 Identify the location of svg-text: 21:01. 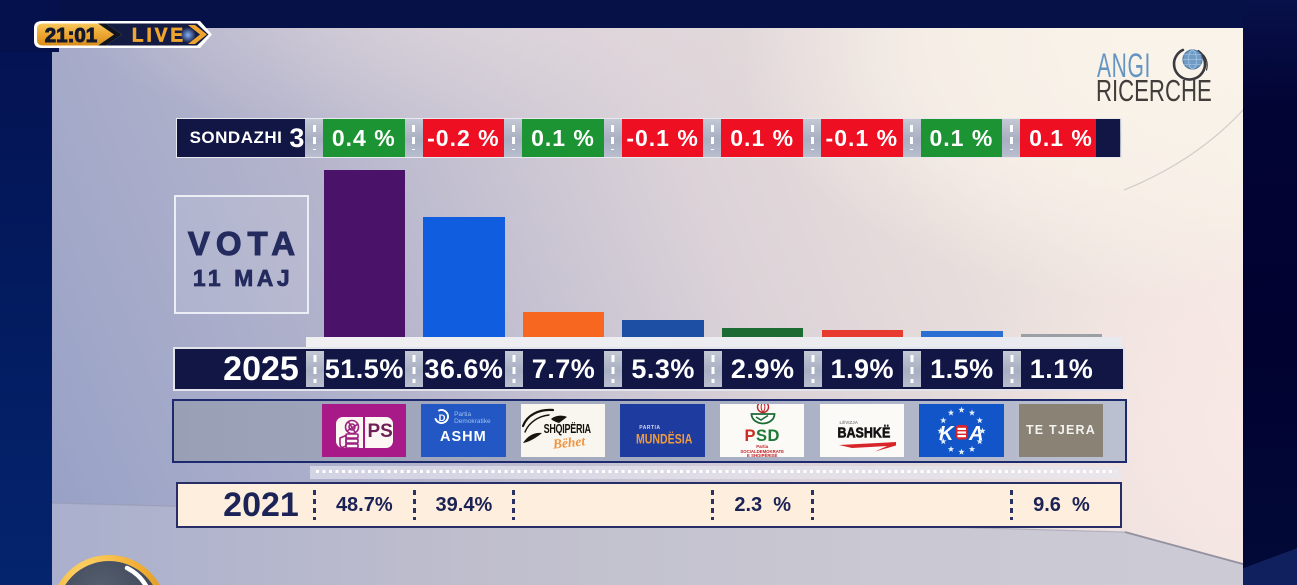
(71, 35).